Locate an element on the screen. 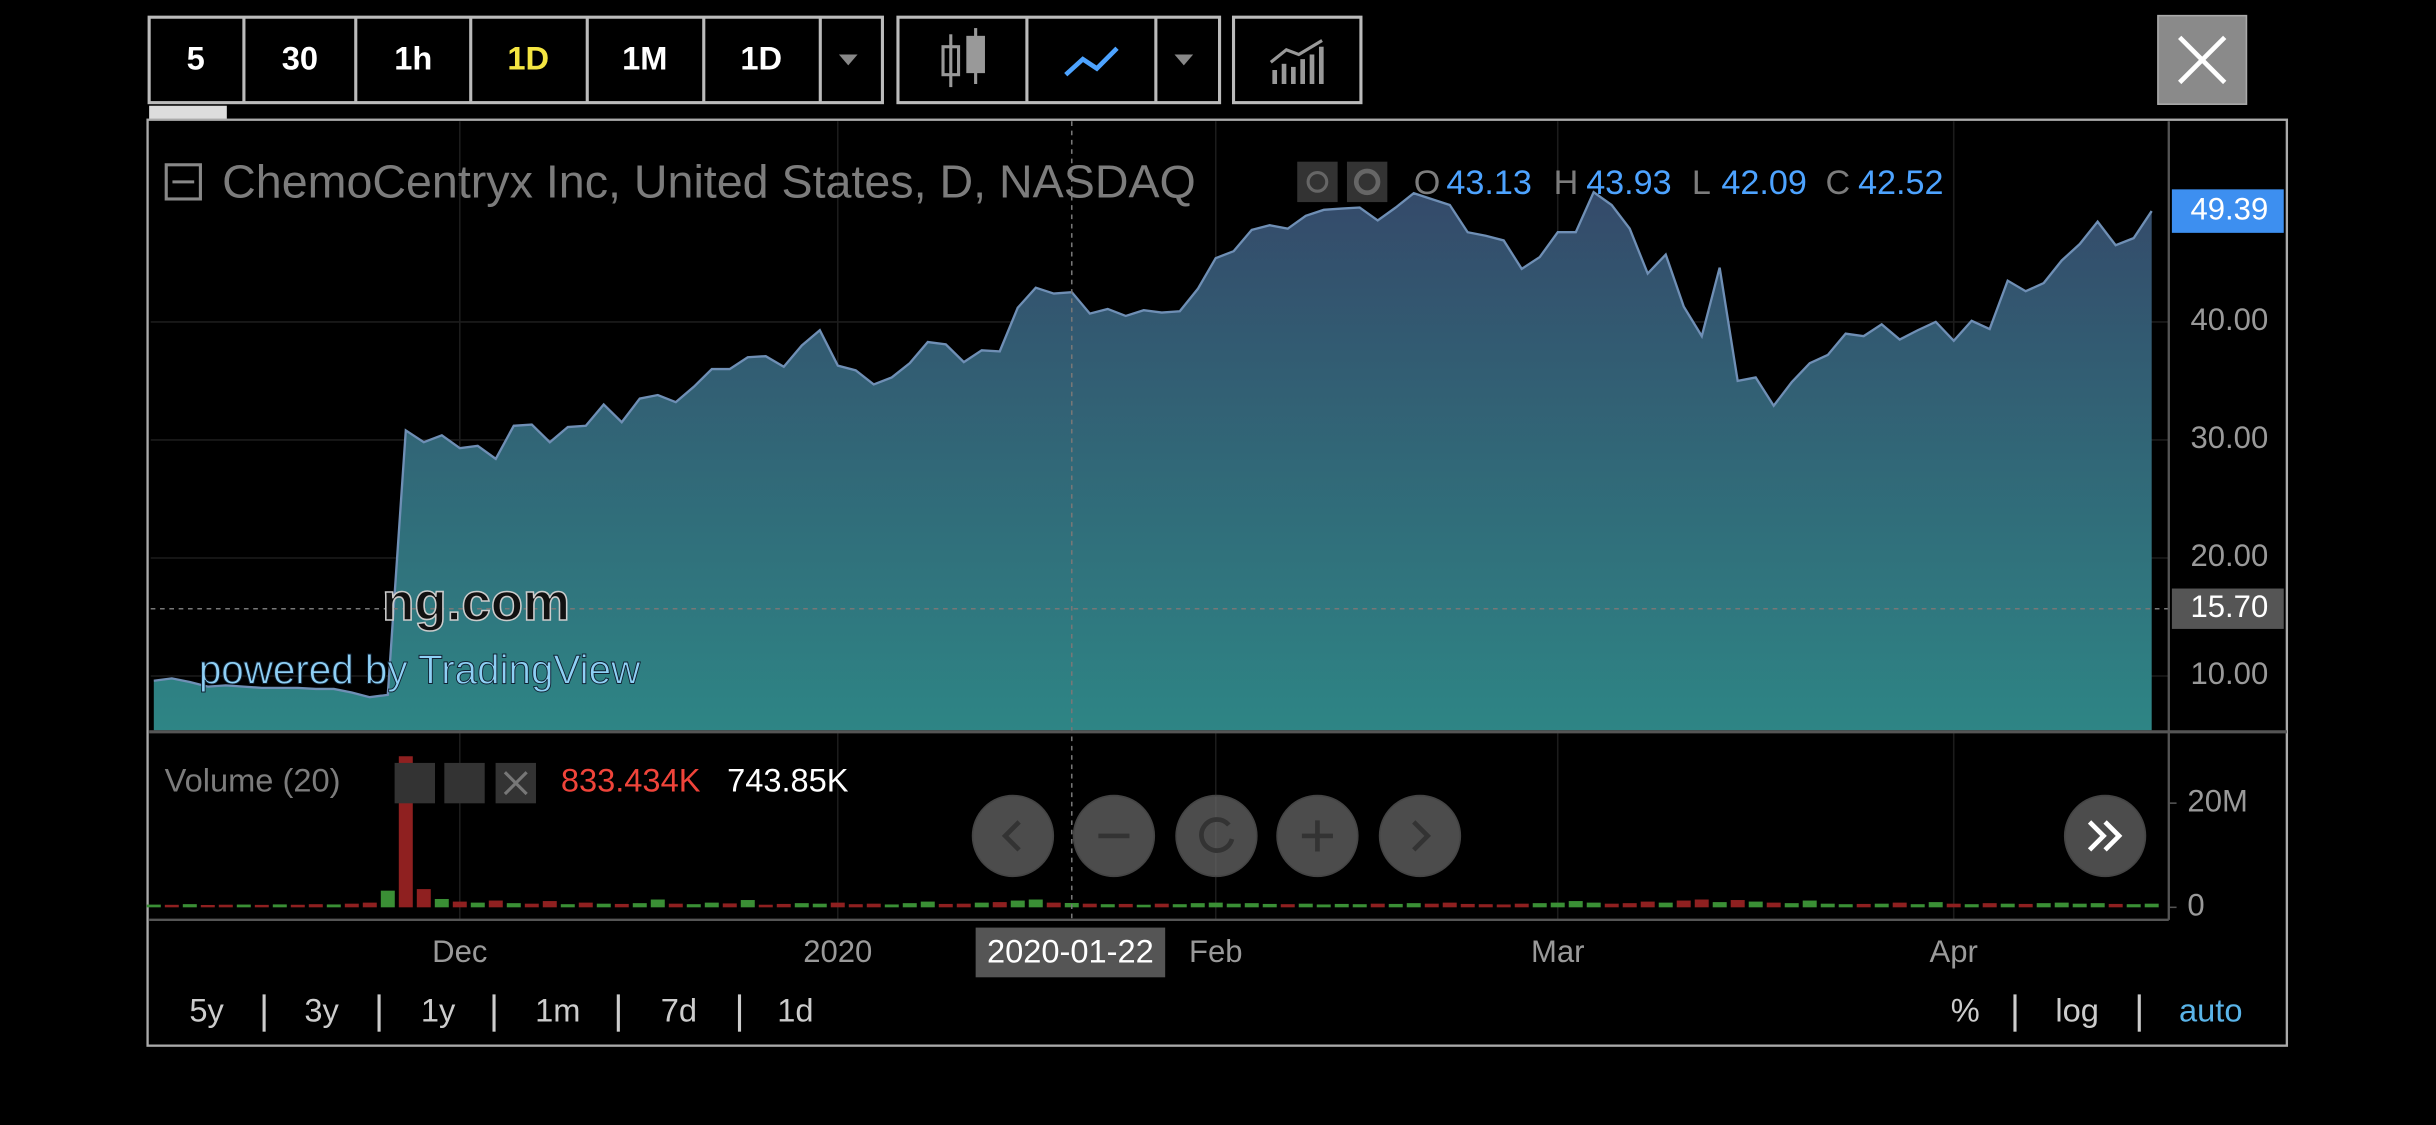  interval-button: 5 is located at coordinates (196, 57).